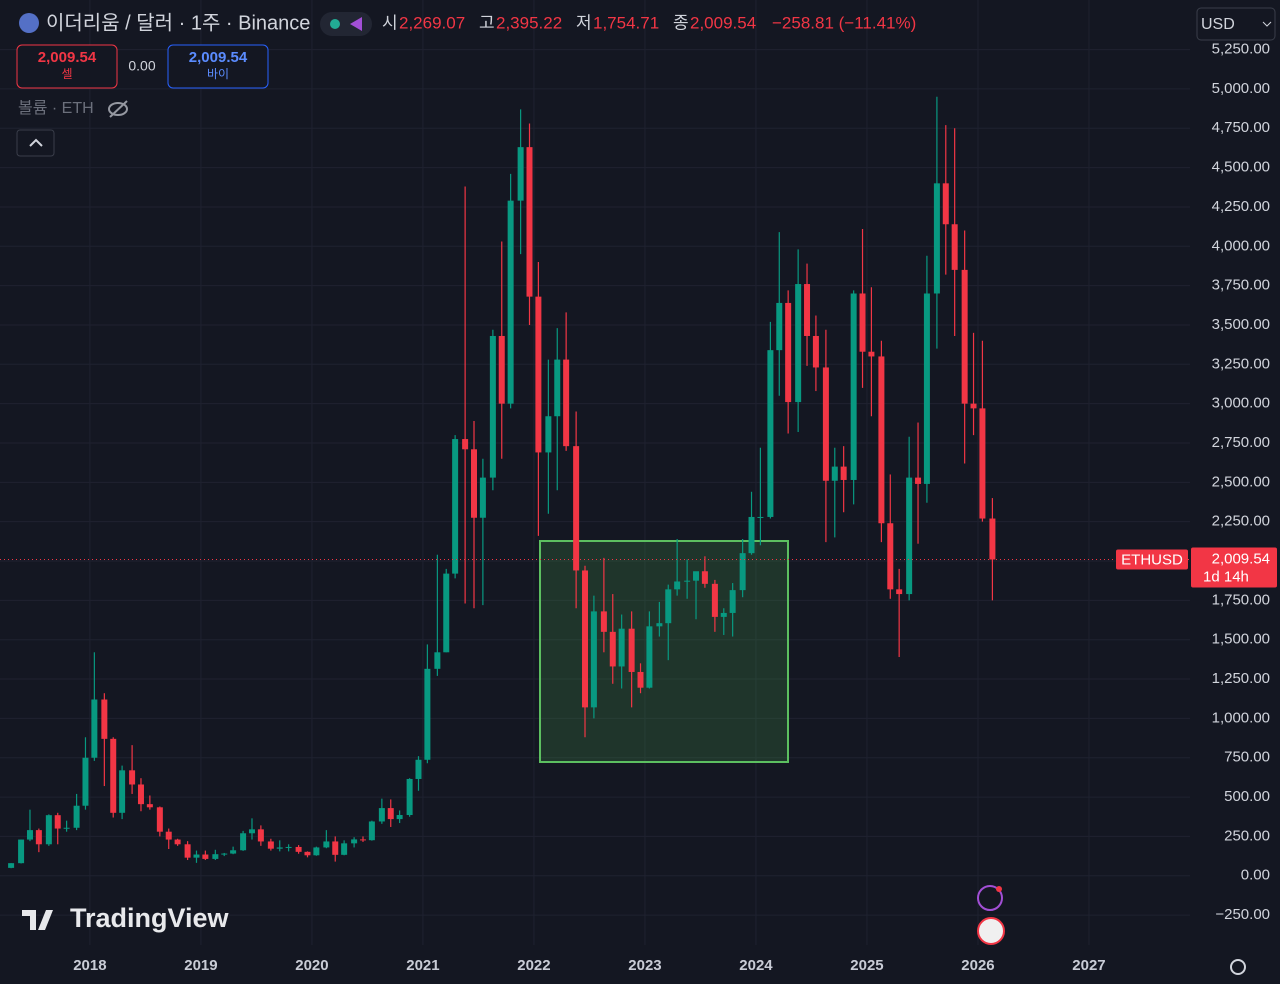 Image resolution: width=1280 pixels, height=984 pixels. What do you see at coordinates (626, 22) in the screenshot?
I see `low-value: 1,754.71` at bounding box center [626, 22].